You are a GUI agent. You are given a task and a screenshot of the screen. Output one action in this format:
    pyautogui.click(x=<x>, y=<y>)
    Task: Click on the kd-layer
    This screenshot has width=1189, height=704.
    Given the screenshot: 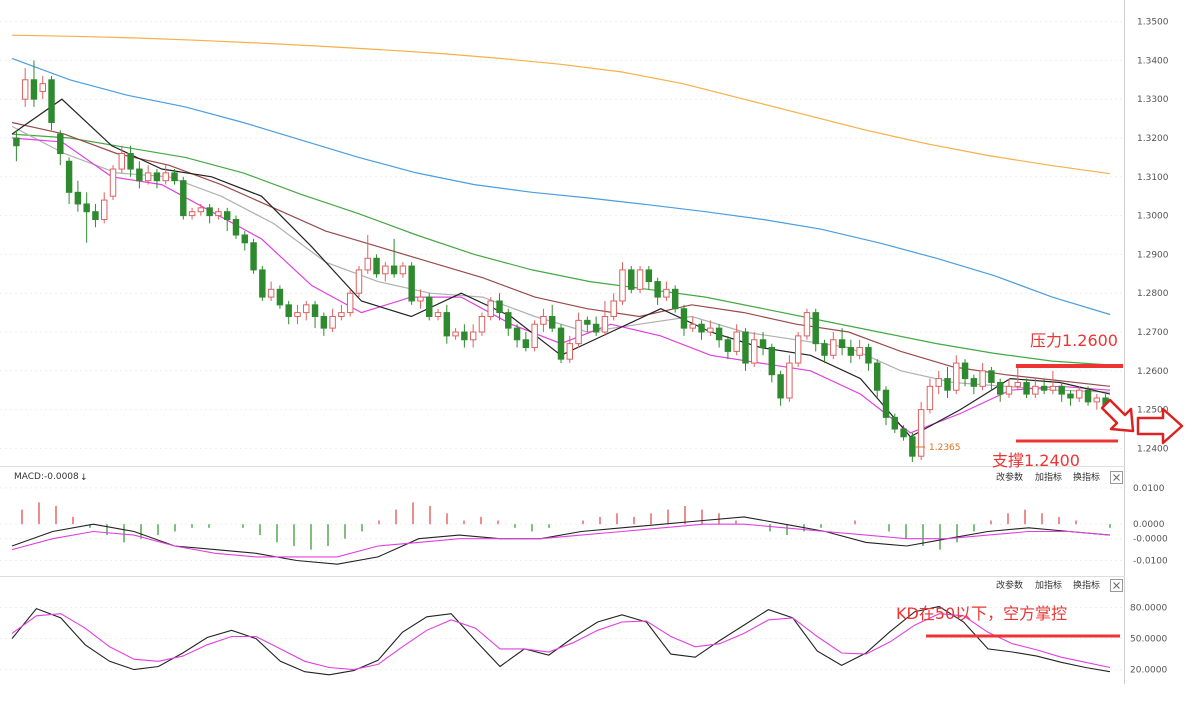 What is the action you would take?
    pyautogui.click(x=561, y=640)
    